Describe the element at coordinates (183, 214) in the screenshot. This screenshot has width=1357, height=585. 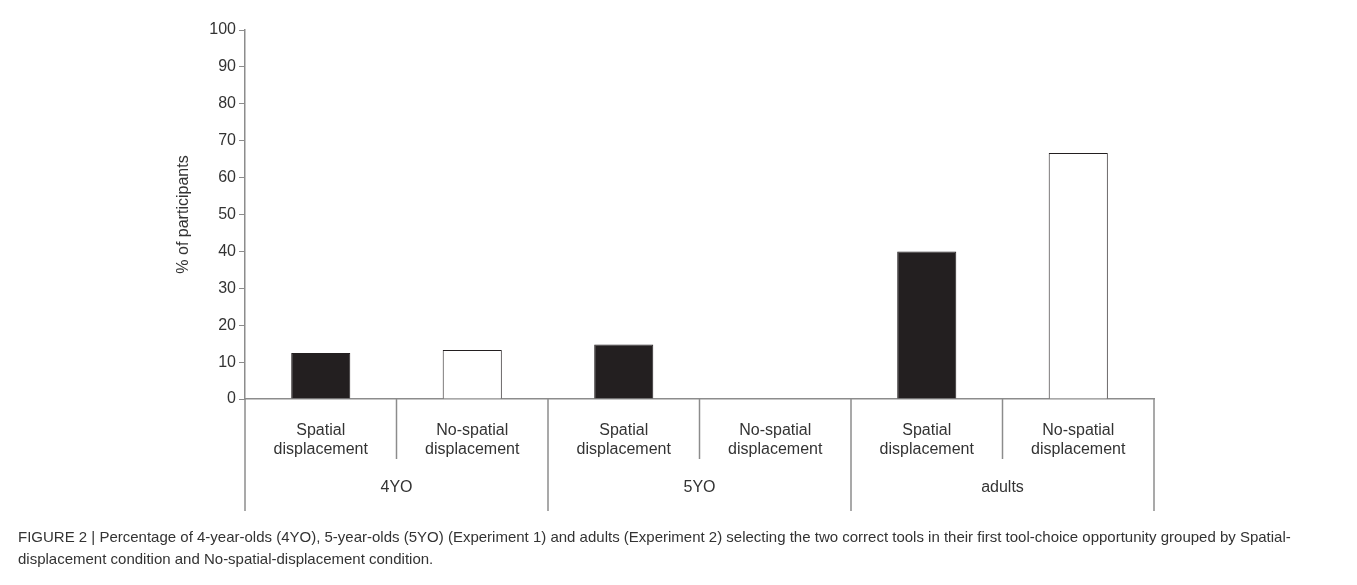
I see `y-axis-title: % of participants` at that location.